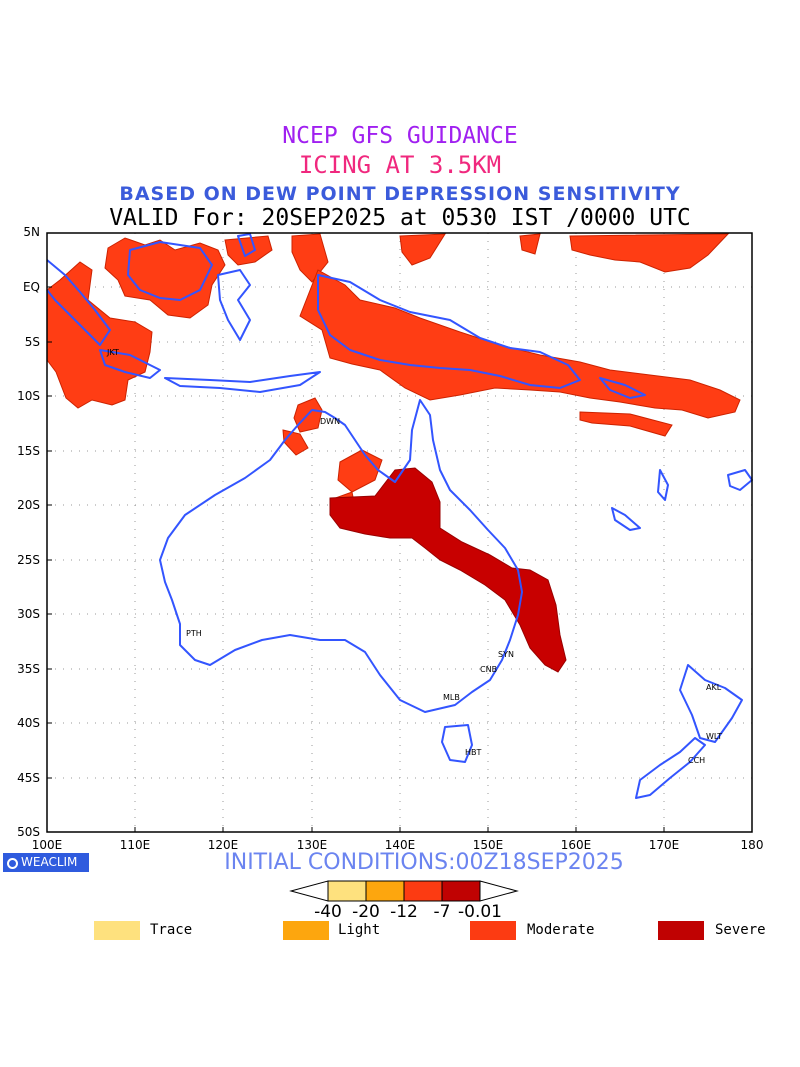 The width and height of the screenshot is (800, 1067). What do you see at coordinates (489, 669) in the screenshot?
I see `city-label: CNB` at bounding box center [489, 669].